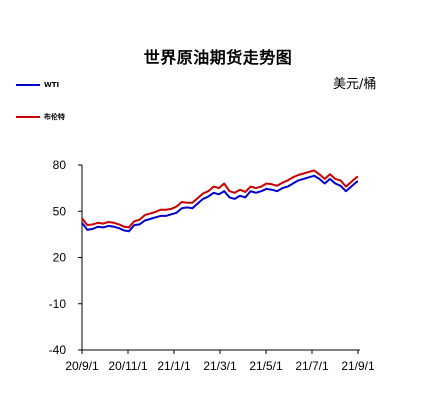 The height and width of the screenshot is (406, 436). What do you see at coordinates (218, 57) in the screenshot?
I see `chart-title: 世界原油期货走势图` at bounding box center [218, 57].